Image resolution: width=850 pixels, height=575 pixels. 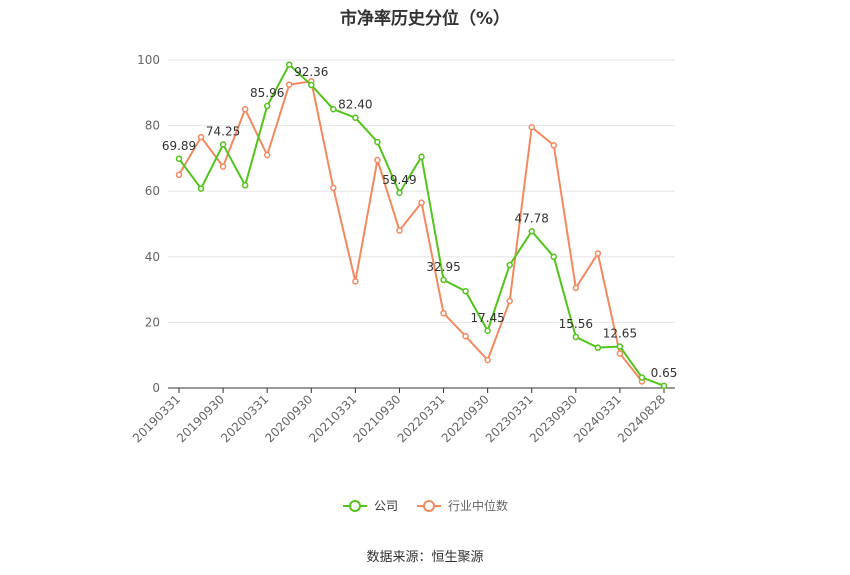 I want to click on data-label: 0.65, so click(x=664, y=373).